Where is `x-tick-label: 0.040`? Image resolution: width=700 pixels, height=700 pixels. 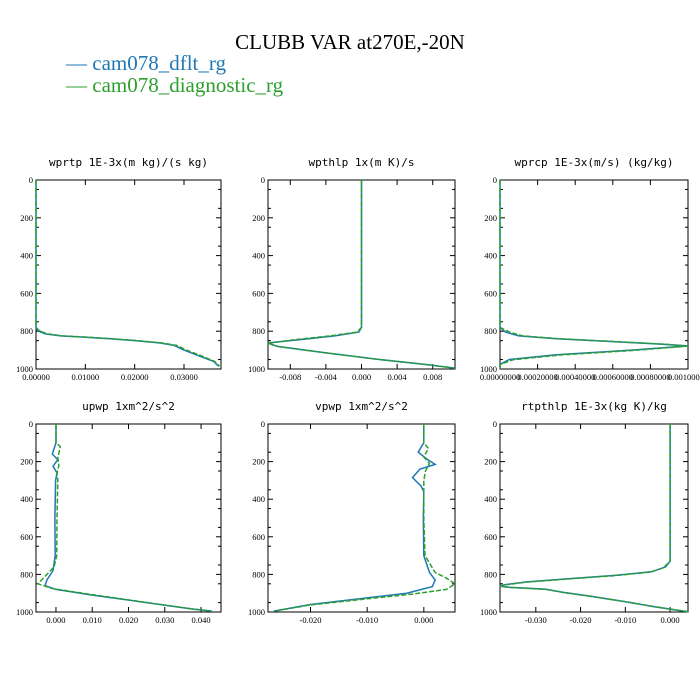
x-tick-label: 0.040 is located at coordinates (200, 620).